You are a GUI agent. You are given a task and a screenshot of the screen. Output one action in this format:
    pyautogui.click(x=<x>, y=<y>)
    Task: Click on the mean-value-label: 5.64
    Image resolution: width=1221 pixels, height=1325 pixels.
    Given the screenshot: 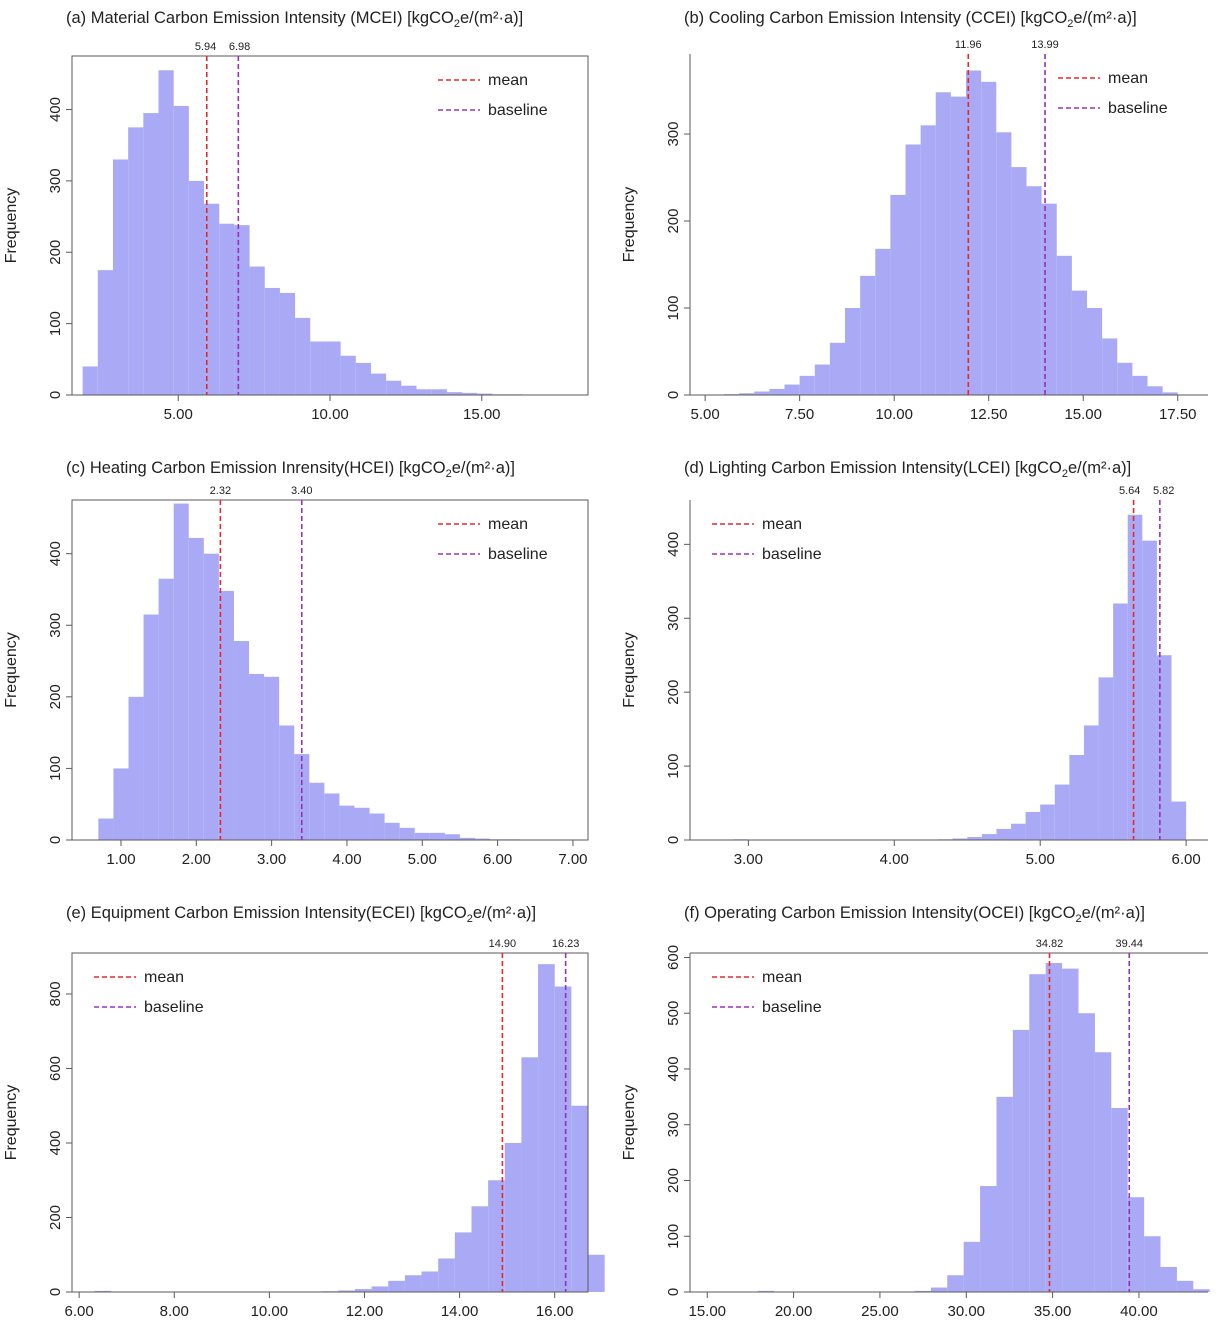 What is the action you would take?
    pyautogui.click(x=1129, y=491)
    